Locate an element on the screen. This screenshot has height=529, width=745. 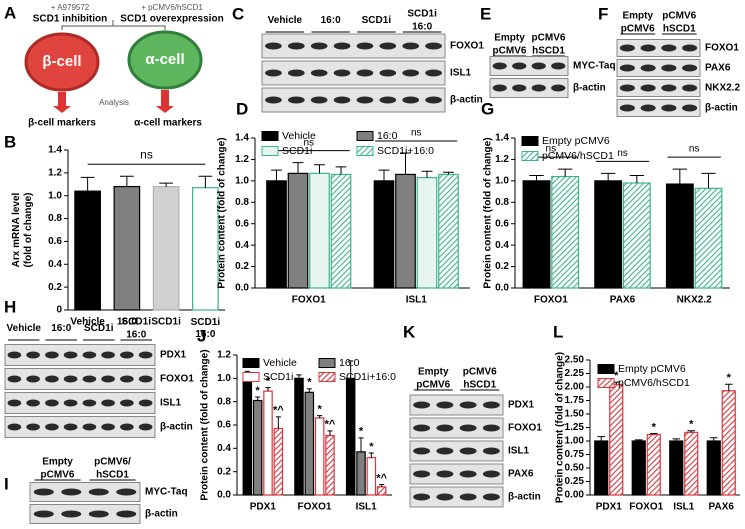
x-tick-label: Vehicle is located at coordinates (87, 322).